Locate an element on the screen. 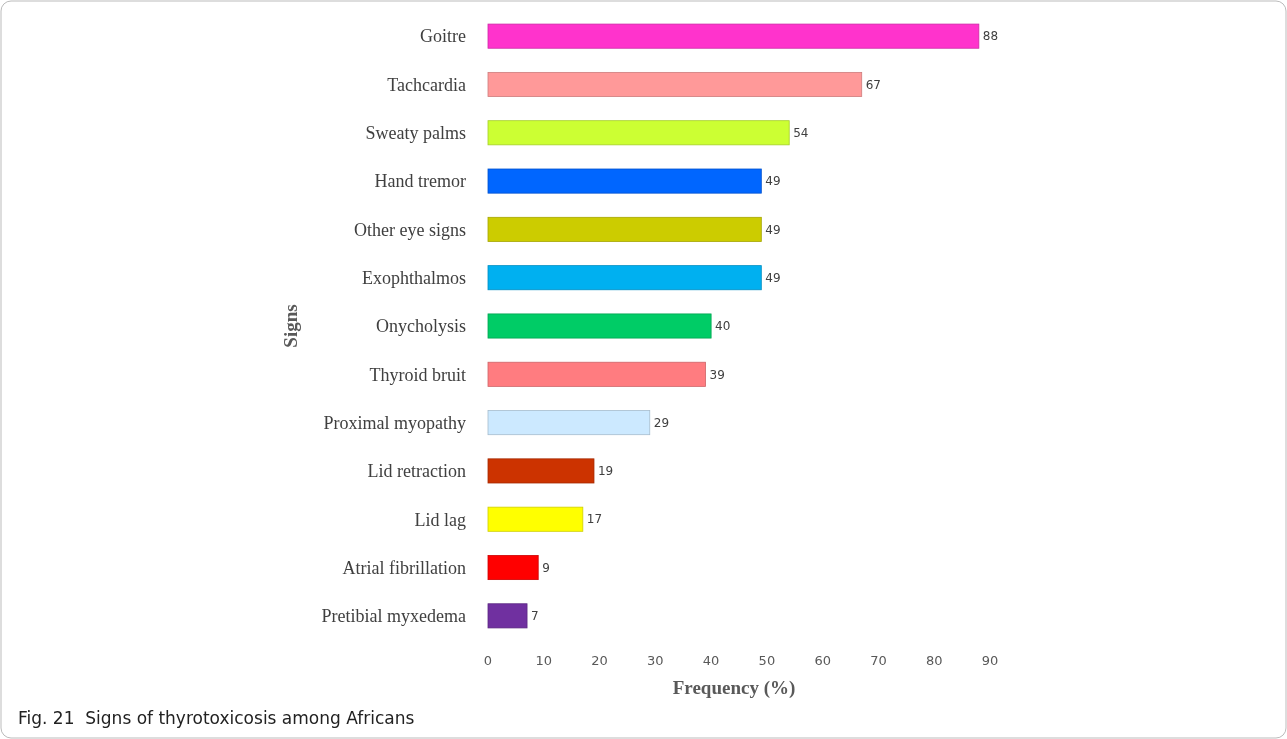  caption: Fig. 21 Signs of thyrotoxicosis among Africans is located at coordinates (216, 718).